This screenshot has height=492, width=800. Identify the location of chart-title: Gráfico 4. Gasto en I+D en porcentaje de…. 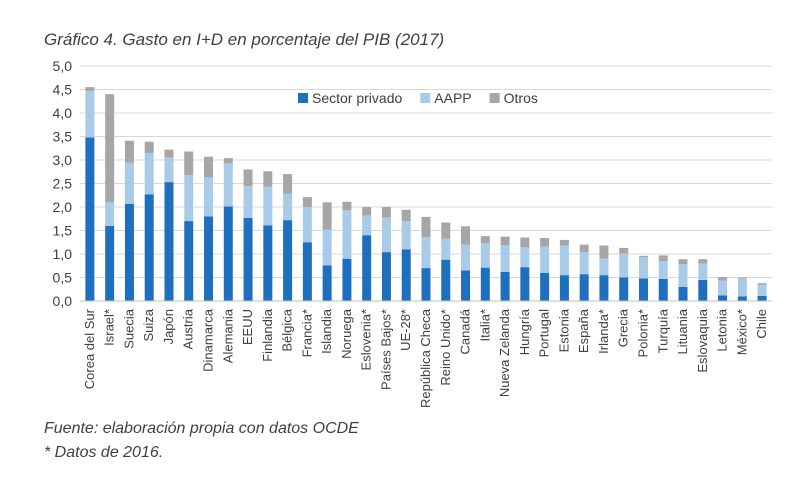
(244, 39).